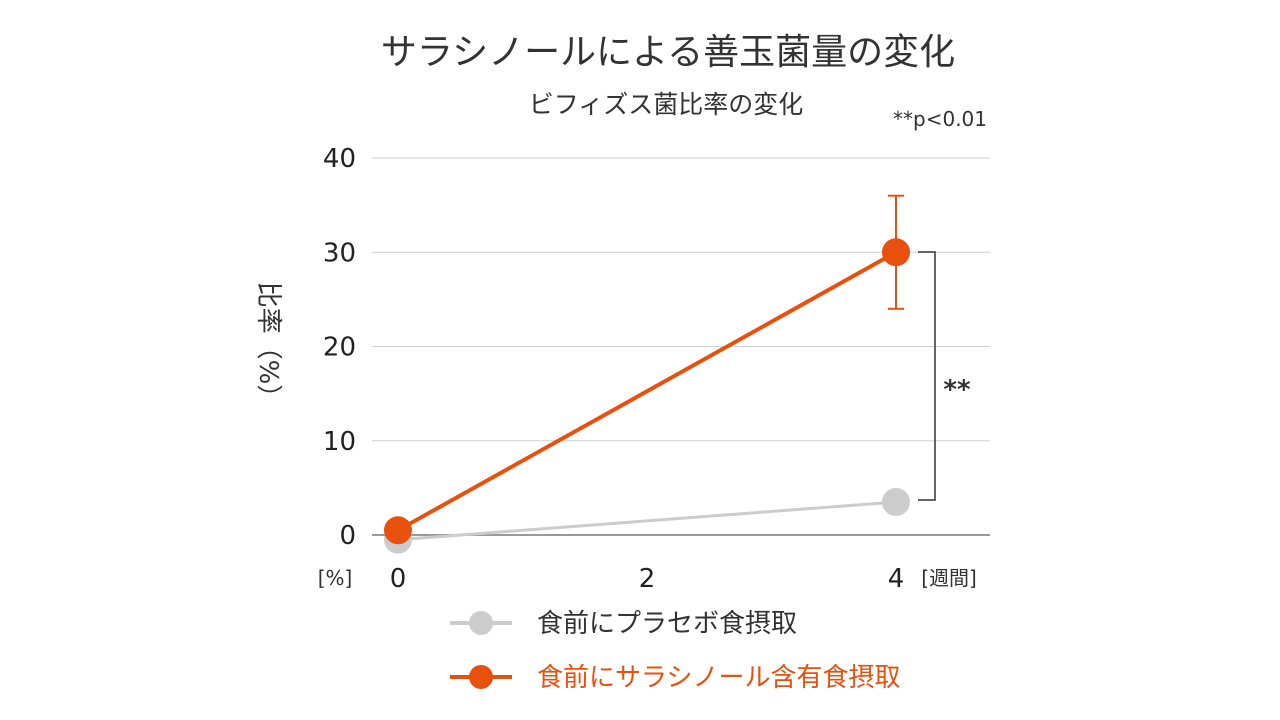  I want to click on x-tick-label: 4, so click(896, 579).